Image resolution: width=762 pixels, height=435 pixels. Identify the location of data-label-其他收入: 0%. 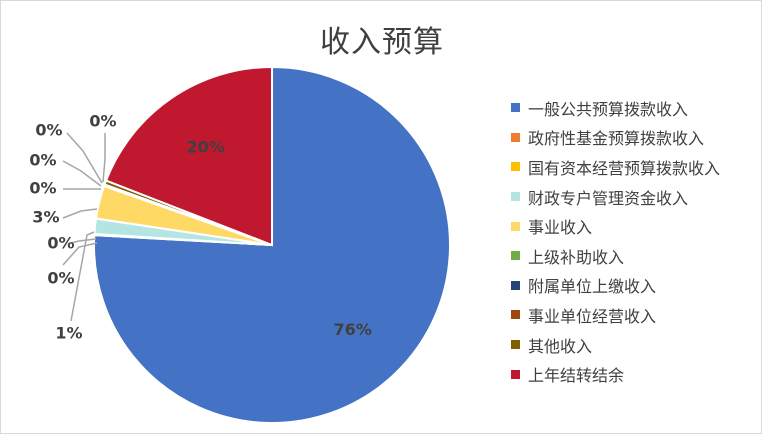
(102, 121).